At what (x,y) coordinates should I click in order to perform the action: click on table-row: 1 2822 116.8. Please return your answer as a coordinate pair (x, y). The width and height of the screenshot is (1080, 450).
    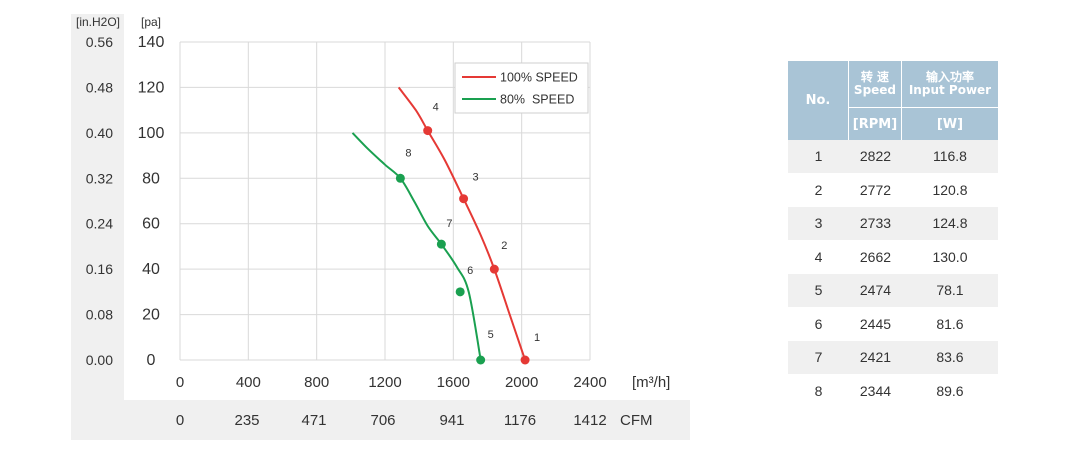
    Looking at the image, I should click on (893, 157).